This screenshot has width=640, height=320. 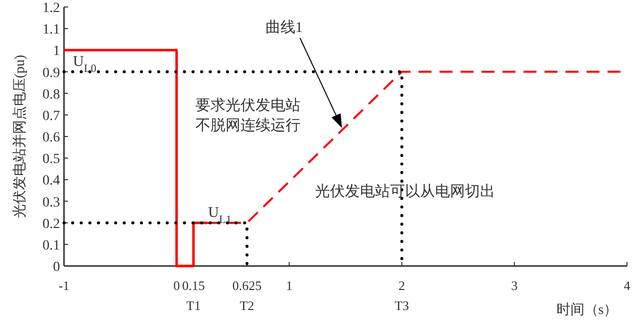 I want to click on annotation: U$_{L0}$, so click(x=85, y=64).